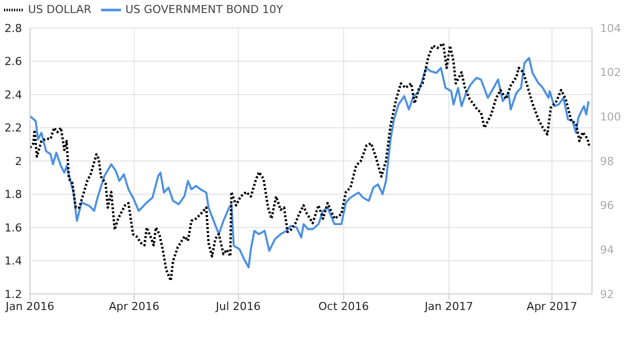  Describe the element at coordinates (13, 61) in the screenshot. I see `y-tick-label: 2.6` at that location.